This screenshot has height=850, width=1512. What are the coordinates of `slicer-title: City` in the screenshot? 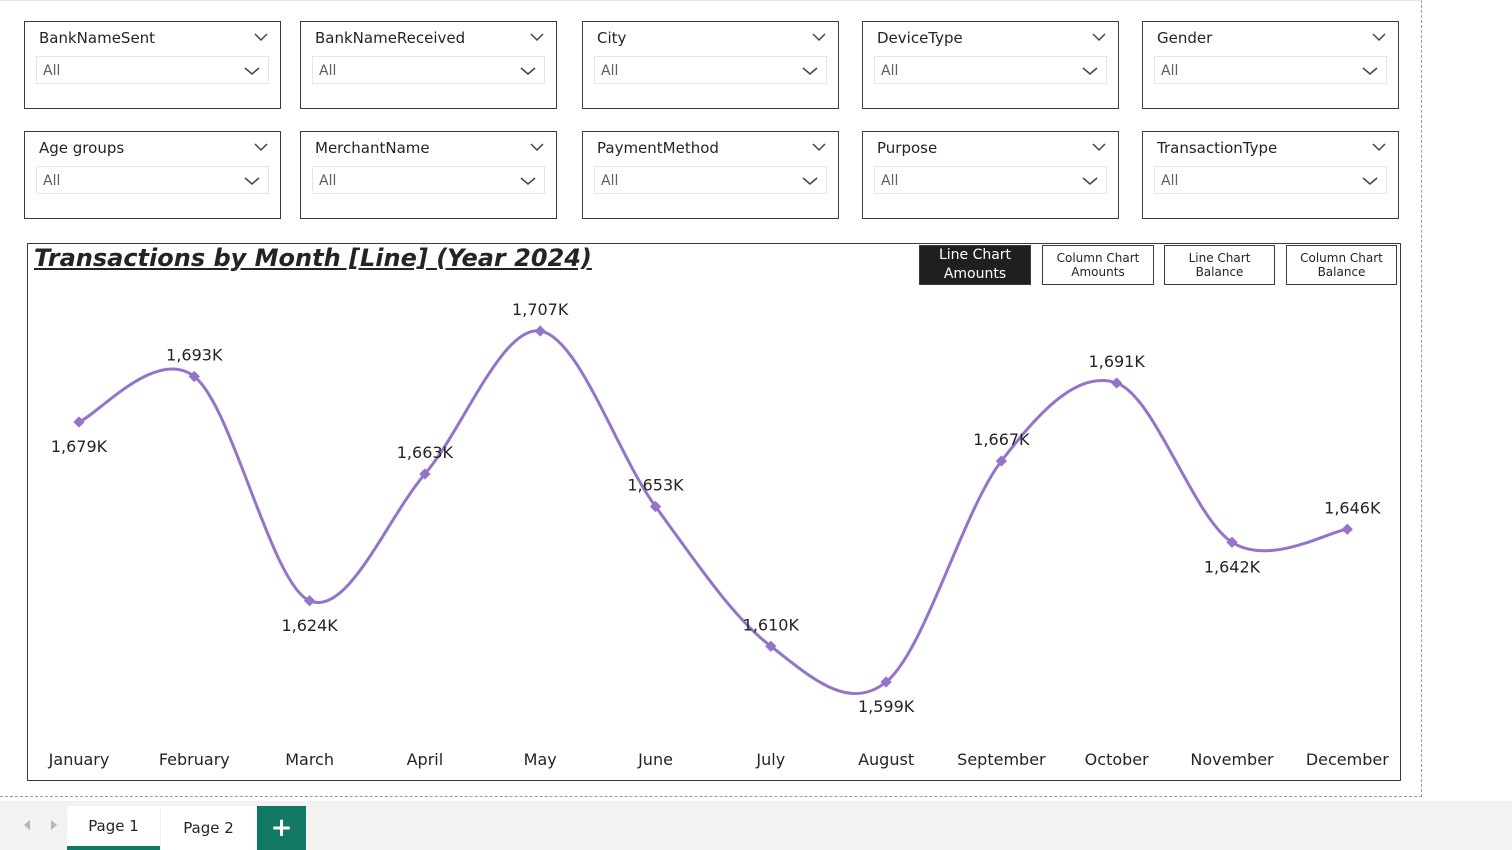 It's located at (612, 38).